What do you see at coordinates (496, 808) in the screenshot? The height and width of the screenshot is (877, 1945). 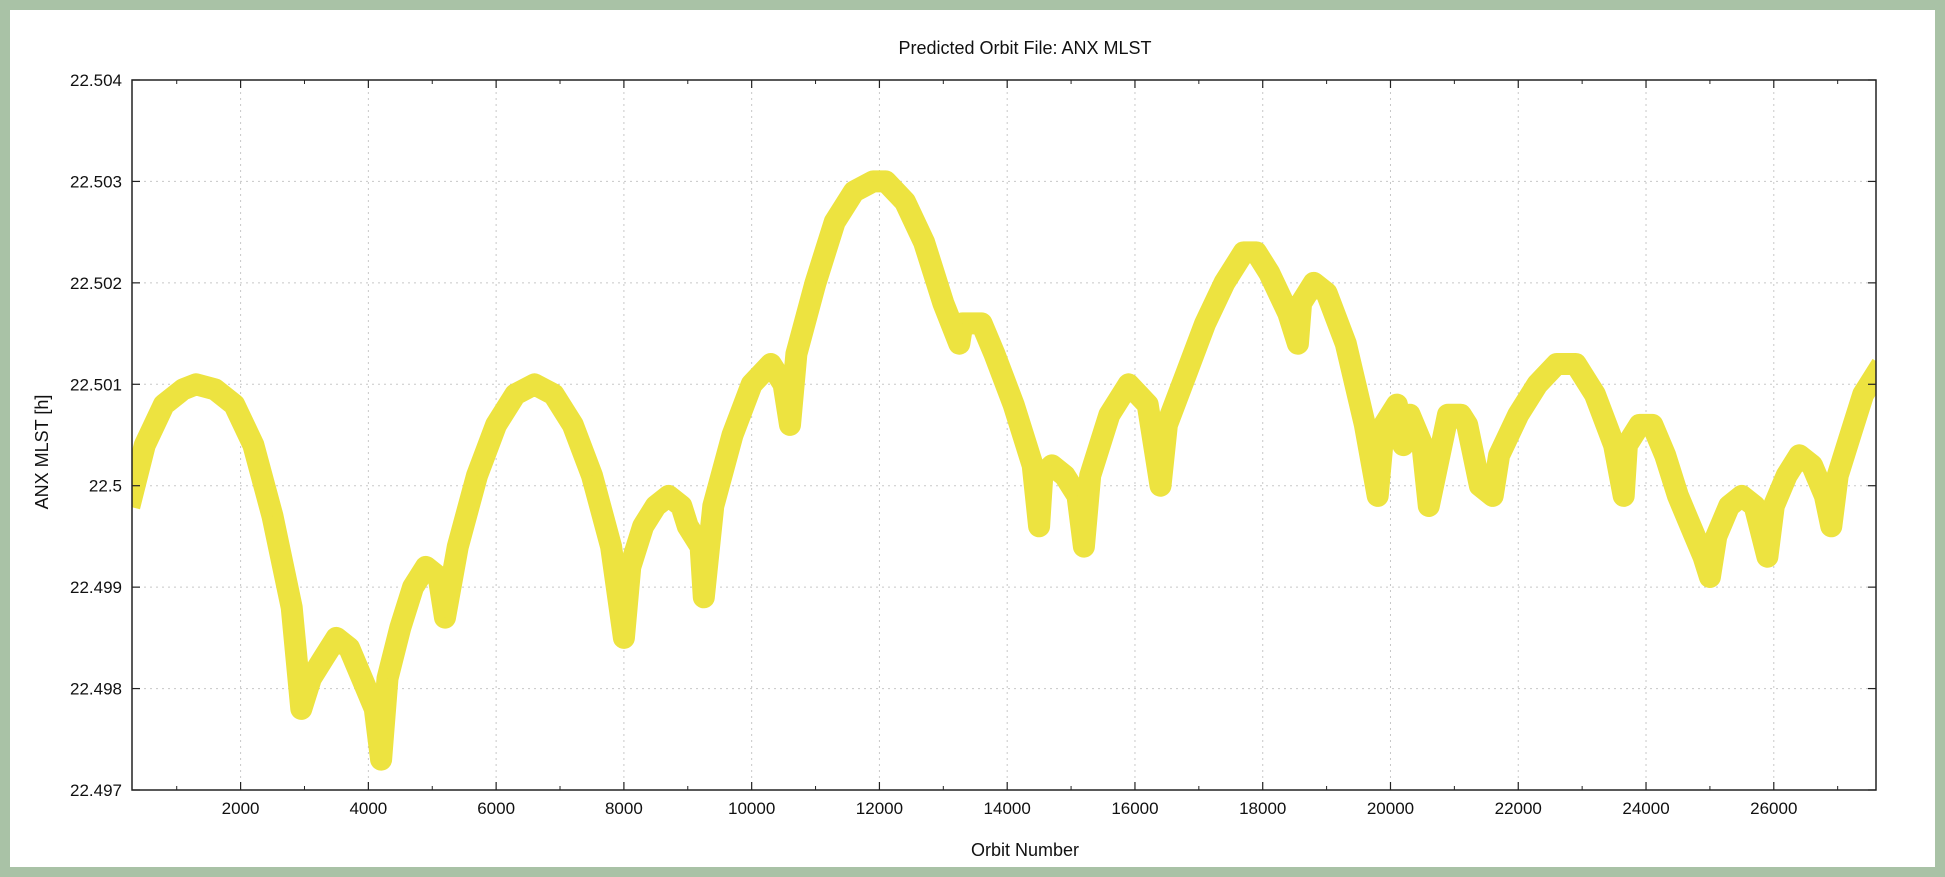 I see `x-tick-label: 6000` at bounding box center [496, 808].